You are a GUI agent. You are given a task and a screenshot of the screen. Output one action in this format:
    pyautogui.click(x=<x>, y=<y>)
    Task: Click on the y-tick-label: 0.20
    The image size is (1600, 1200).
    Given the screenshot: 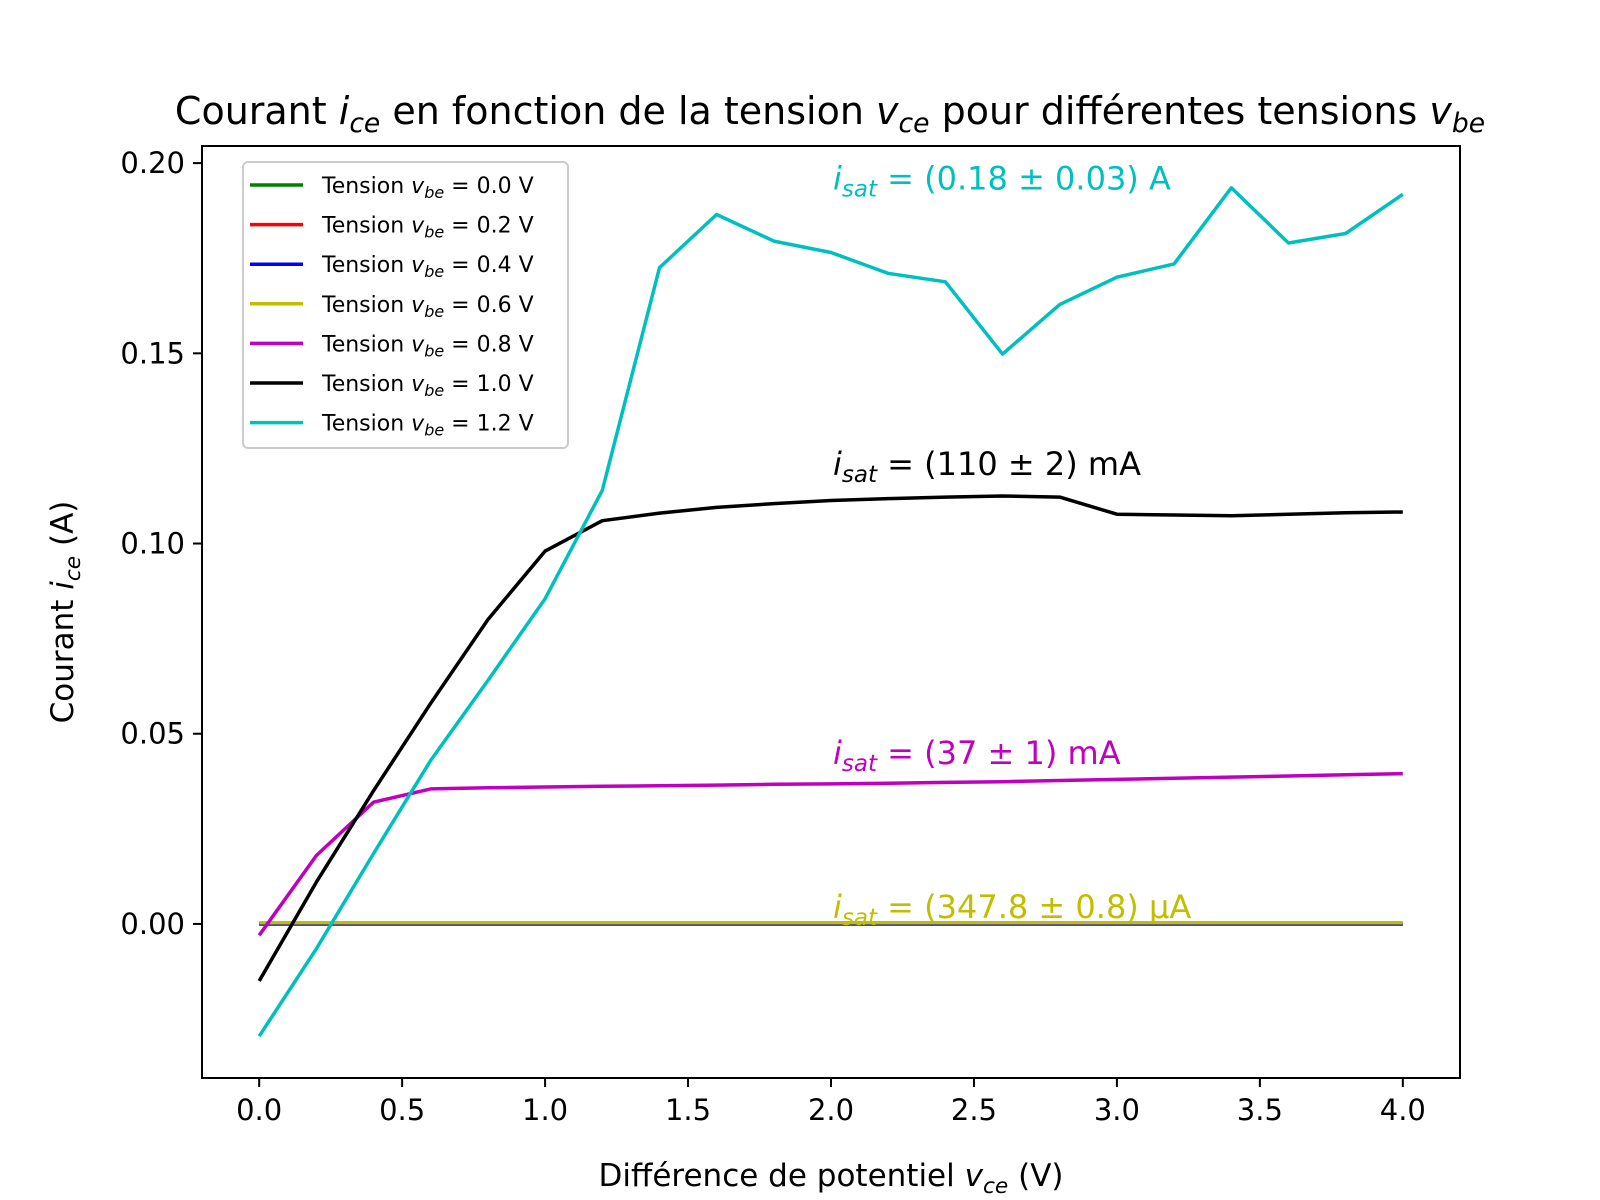 What is the action you would take?
    pyautogui.click(x=152, y=163)
    